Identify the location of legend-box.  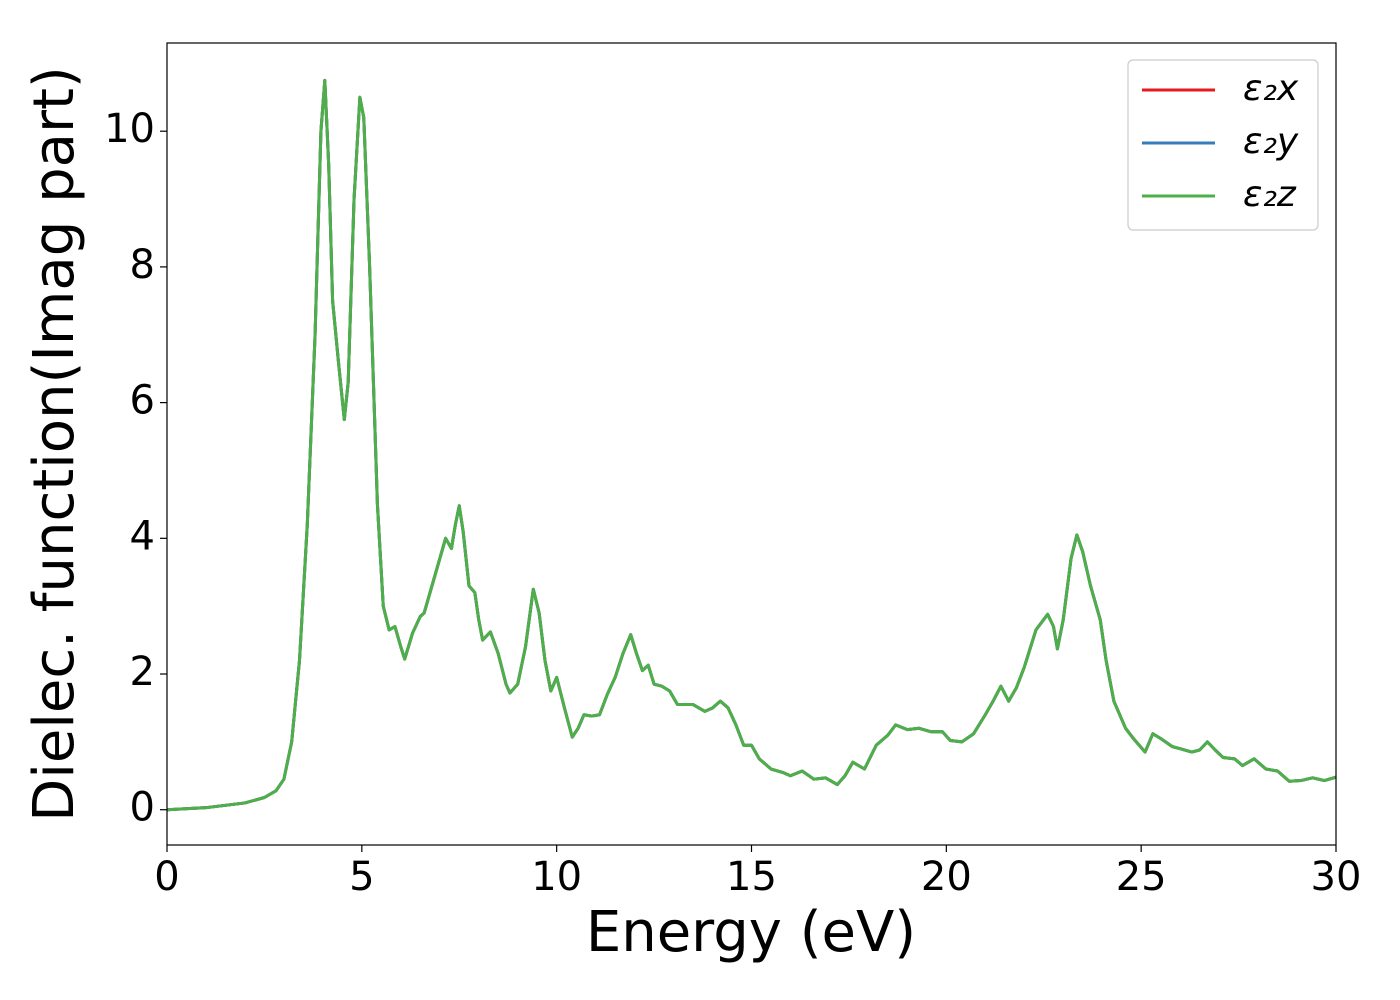
(1223, 145).